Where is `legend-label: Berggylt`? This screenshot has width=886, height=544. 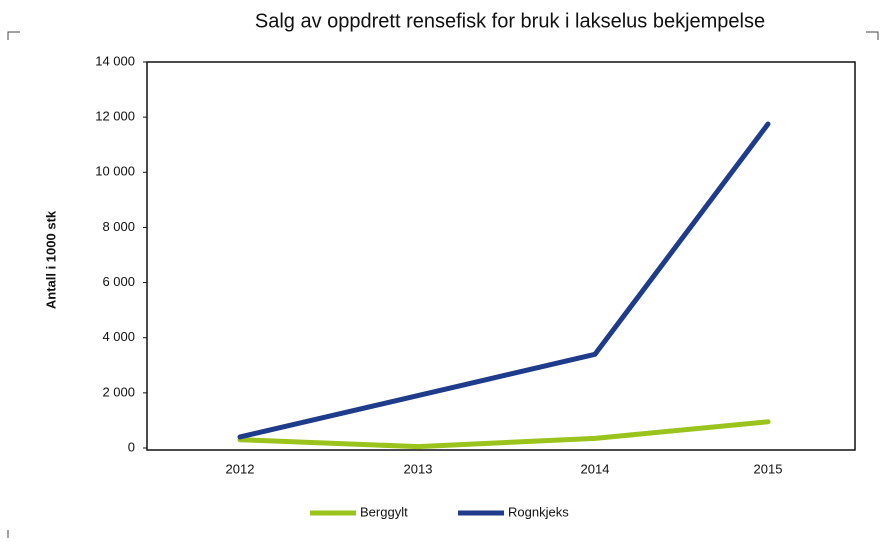 legend-label: Berggylt is located at coordinates (384, 511).